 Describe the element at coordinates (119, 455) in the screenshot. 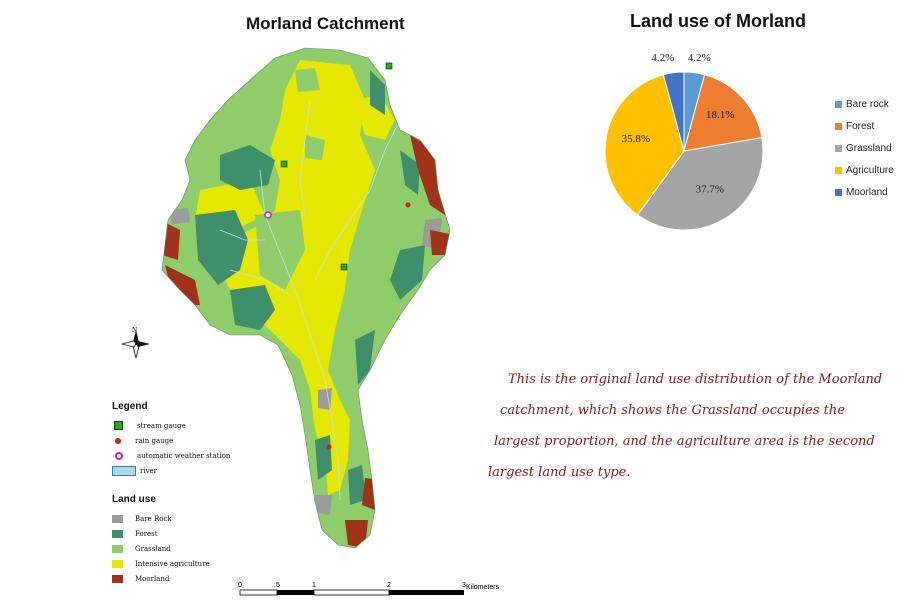

I see `weather-station-icon` at that location.